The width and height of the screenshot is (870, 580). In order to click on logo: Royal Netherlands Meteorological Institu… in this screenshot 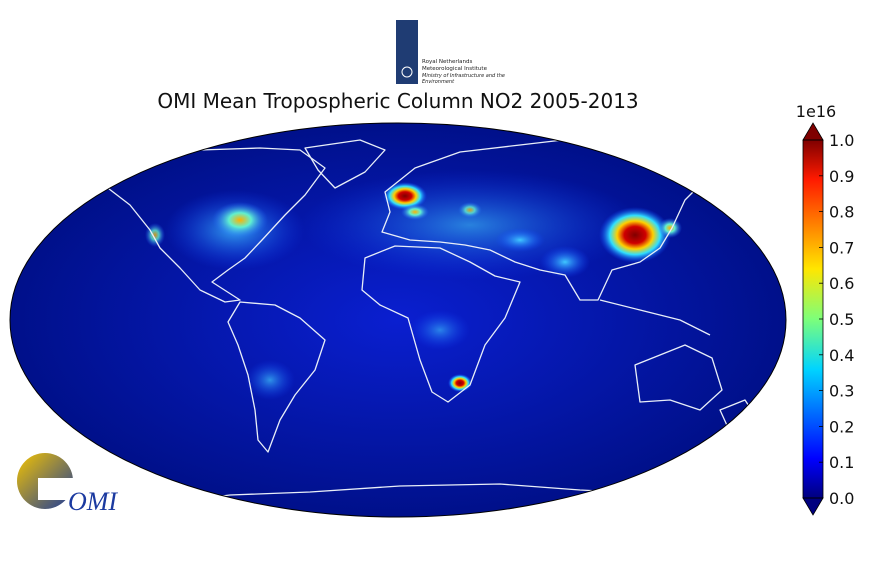, I will do `click(450, 52)`.